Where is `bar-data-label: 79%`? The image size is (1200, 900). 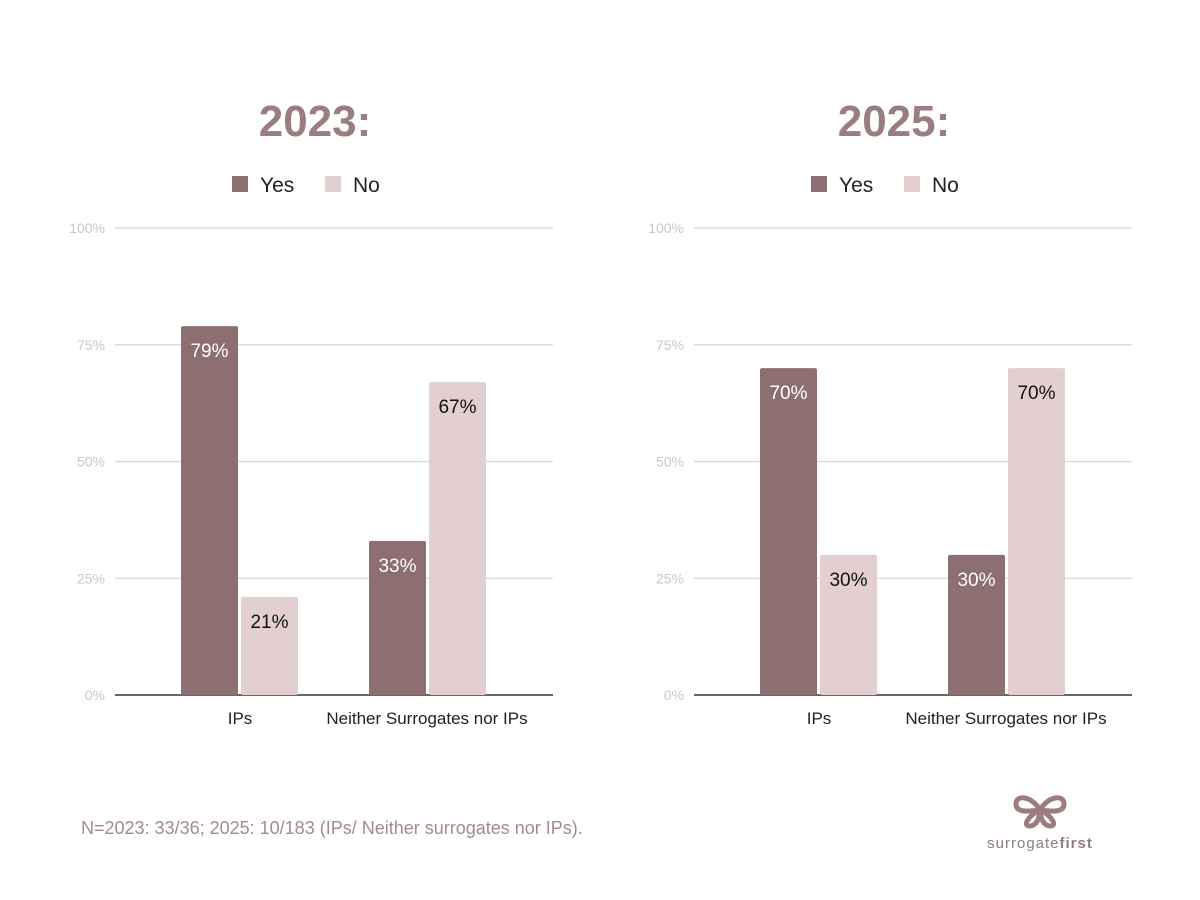
bar-data-label: 79% is located at coordinates (209, 351).